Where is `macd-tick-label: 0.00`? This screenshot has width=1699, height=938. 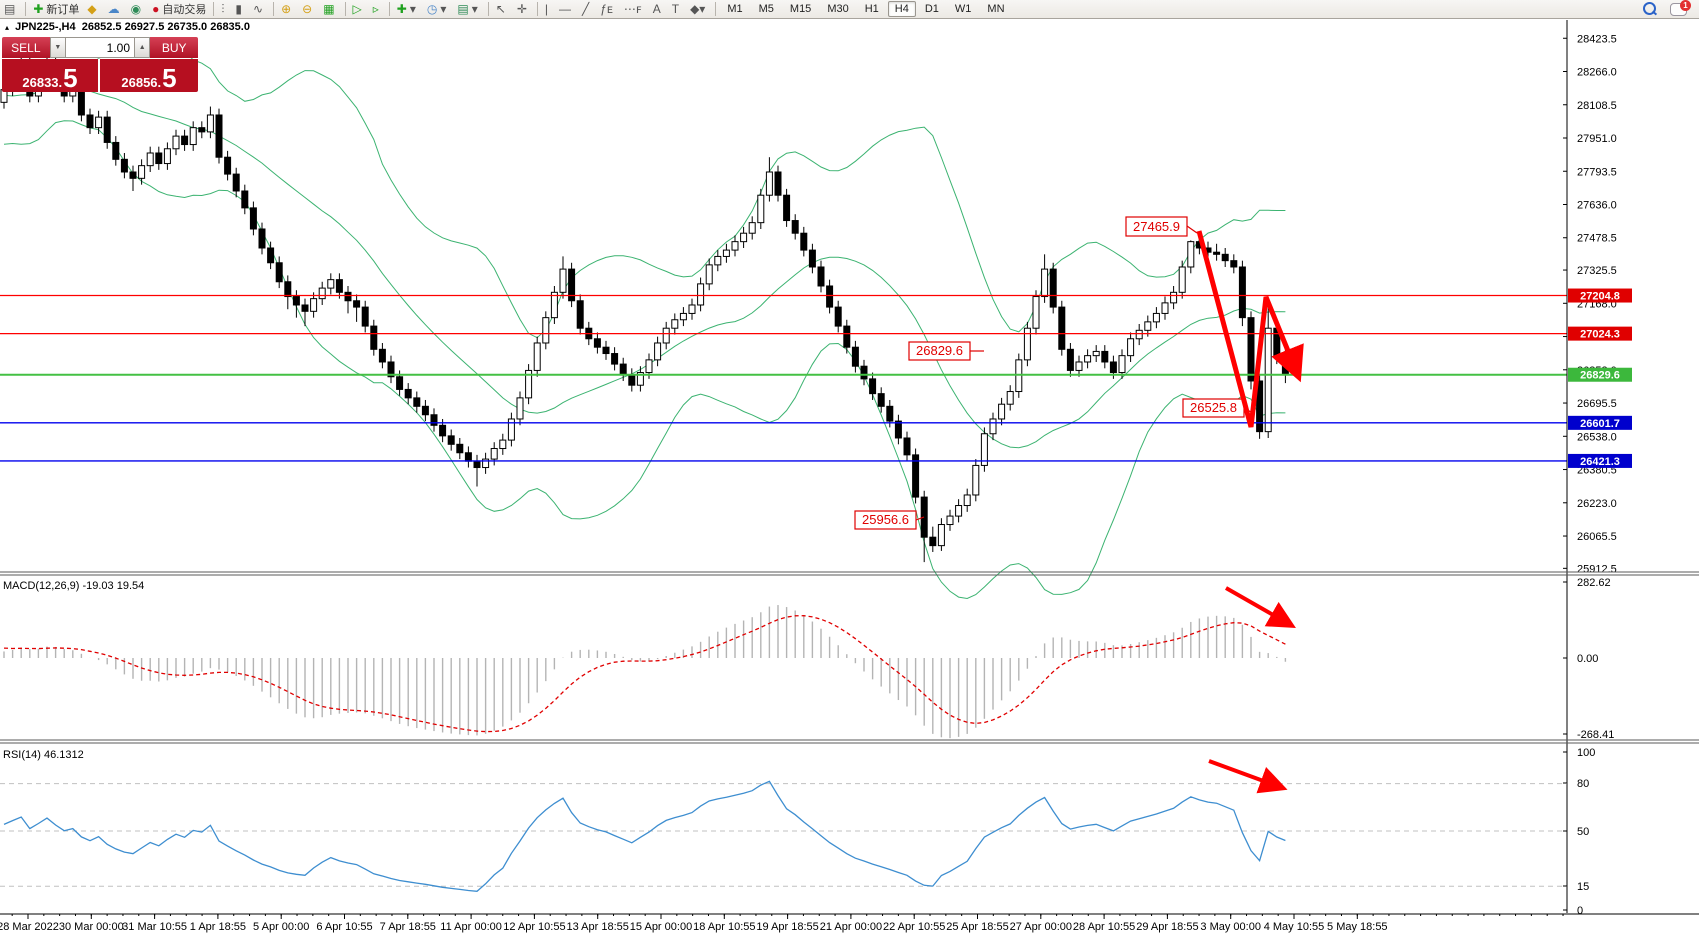
macd-tick-label: 0.00 is located at coordinates (1587, 659).